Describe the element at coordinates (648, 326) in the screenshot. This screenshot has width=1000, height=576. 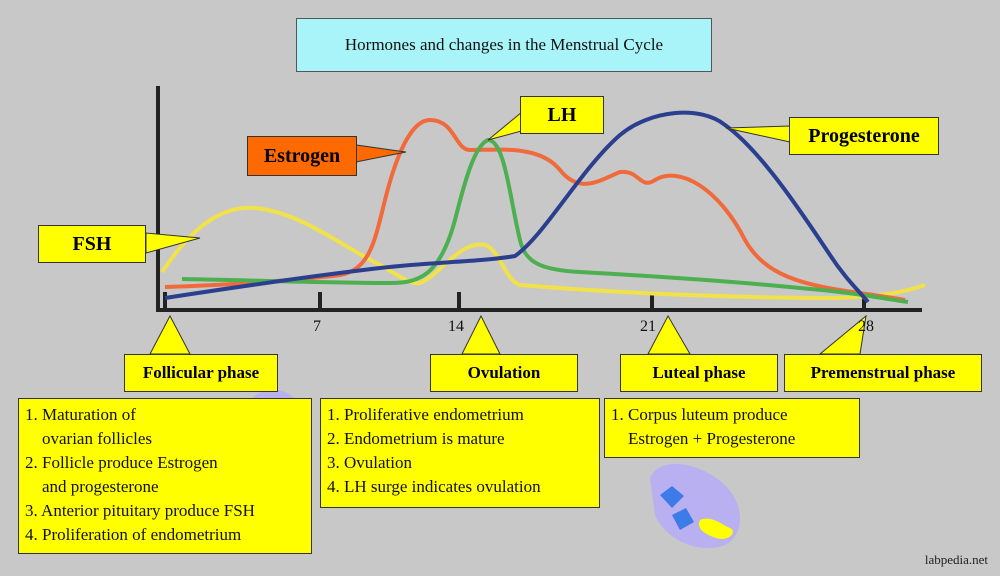
I see `x-tick-label-21: 21` at that location.